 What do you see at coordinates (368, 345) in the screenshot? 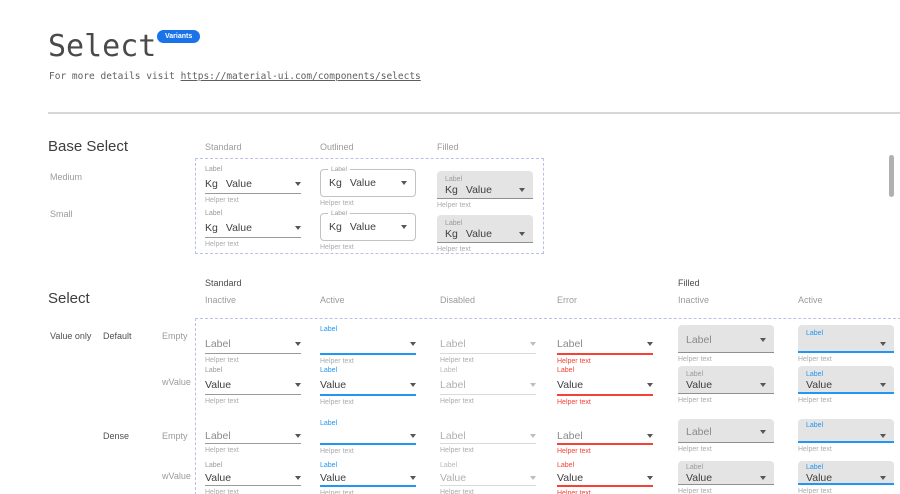
I see `select-standard-active-r1: Label Helper text` at bounding box center [368, 345].